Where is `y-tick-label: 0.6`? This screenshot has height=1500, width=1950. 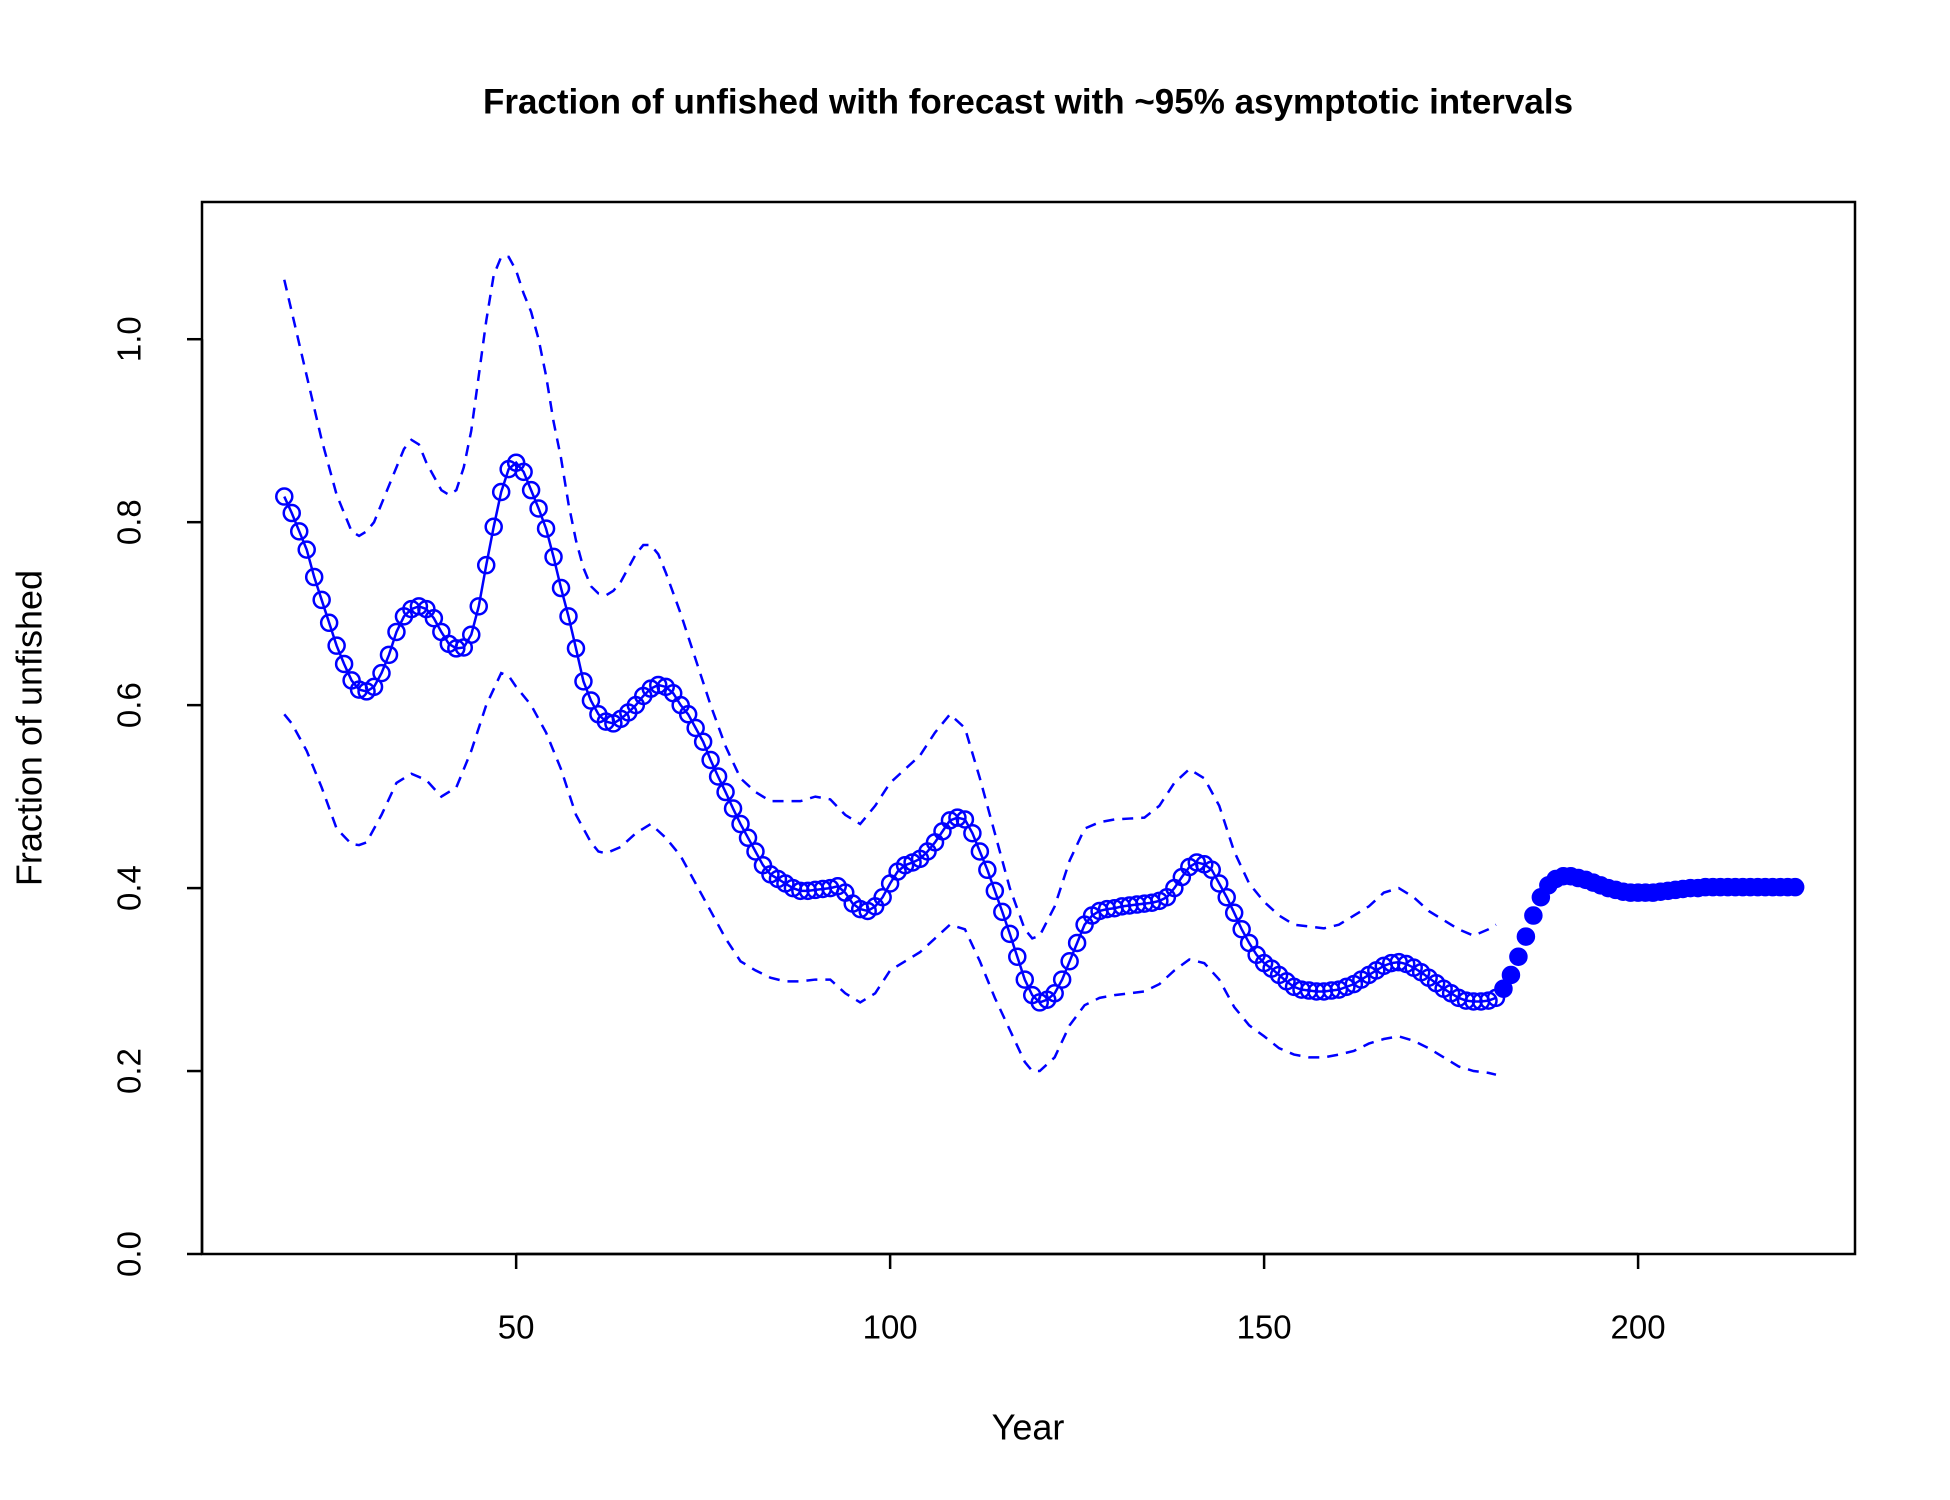
y-tick-label: 0.6 is located at coordinates (129, 705).